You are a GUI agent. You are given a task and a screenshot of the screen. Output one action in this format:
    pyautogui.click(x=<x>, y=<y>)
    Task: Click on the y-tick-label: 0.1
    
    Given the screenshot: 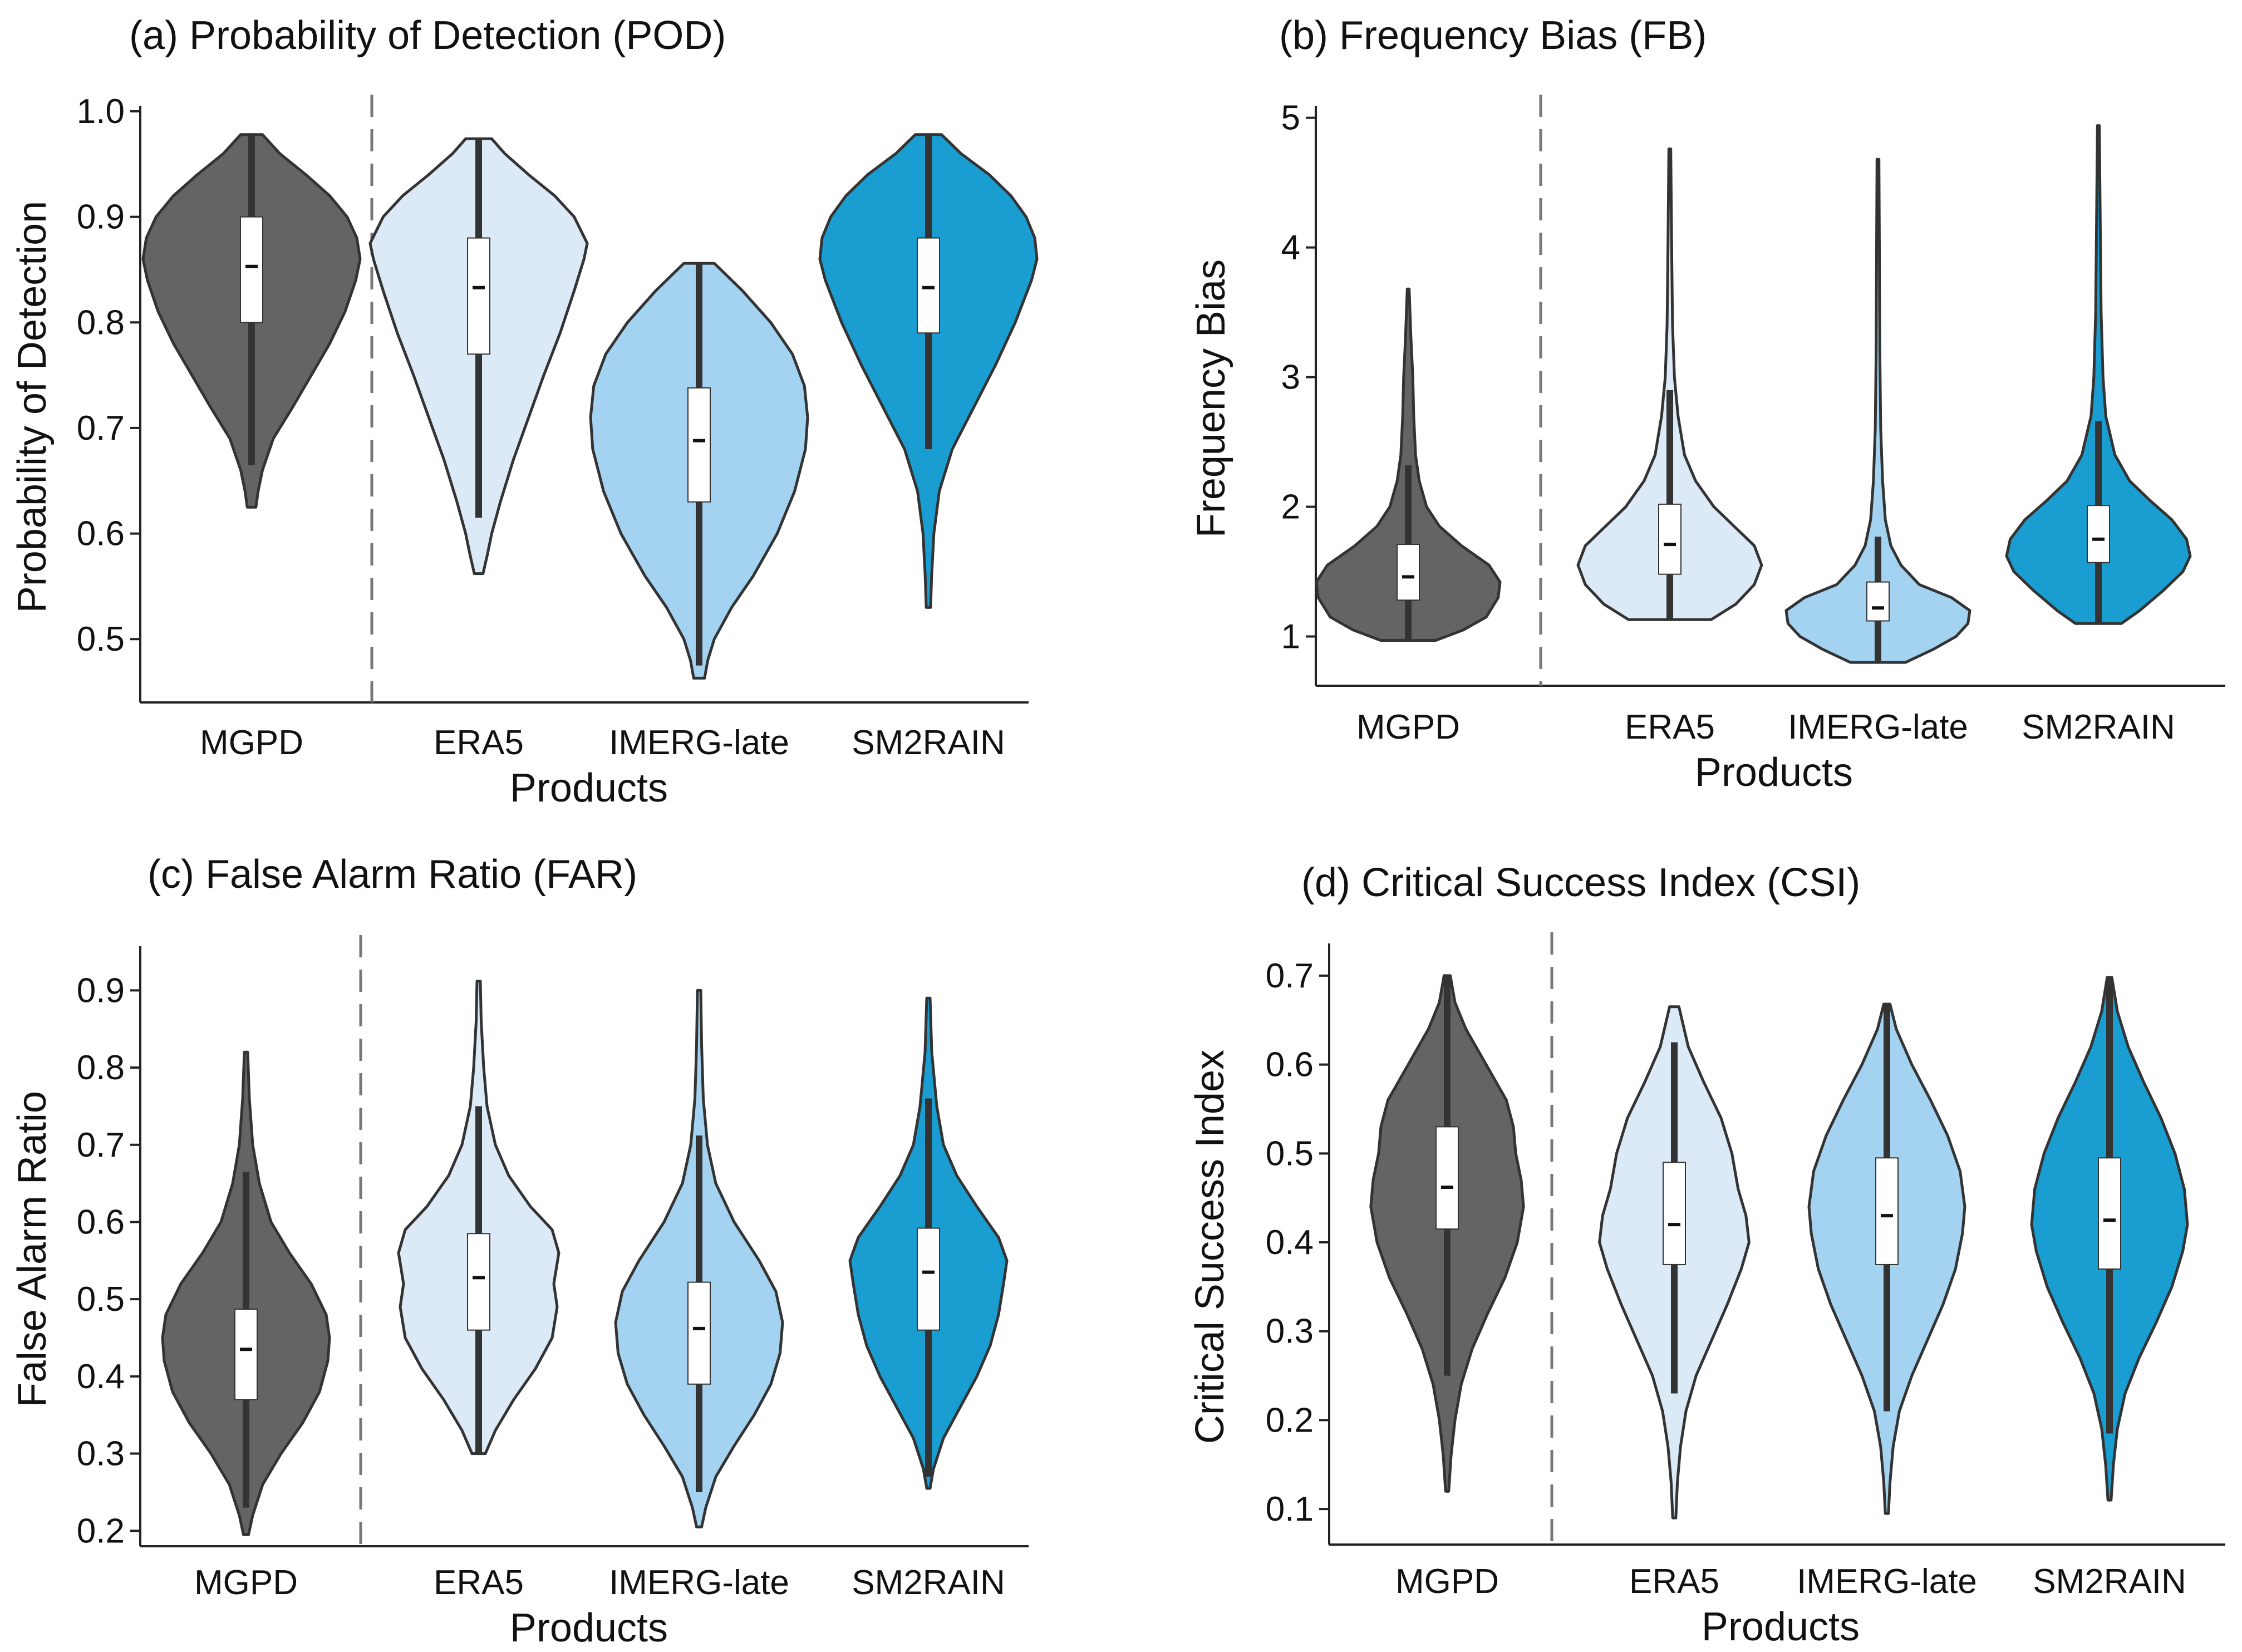 What is the action you would take?
    pyautogui.click(x=1290, y=1509)
    